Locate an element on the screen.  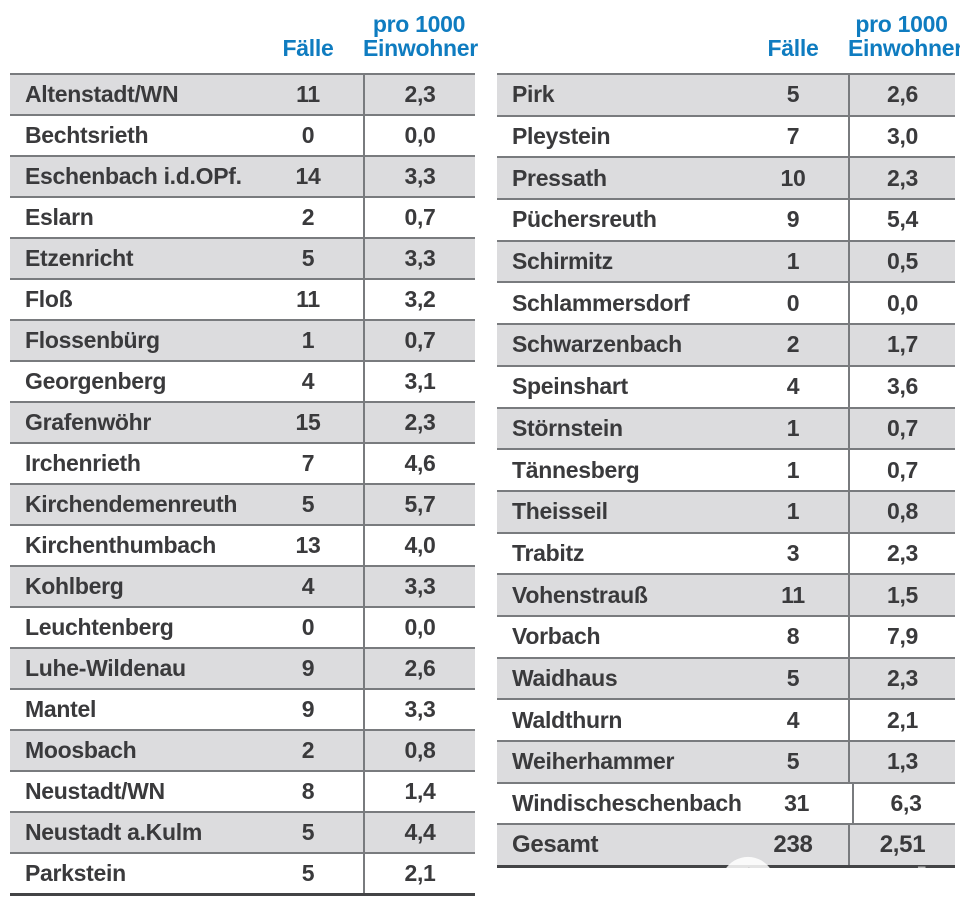
cases-value: 14 is located at coordinates (308, 176).